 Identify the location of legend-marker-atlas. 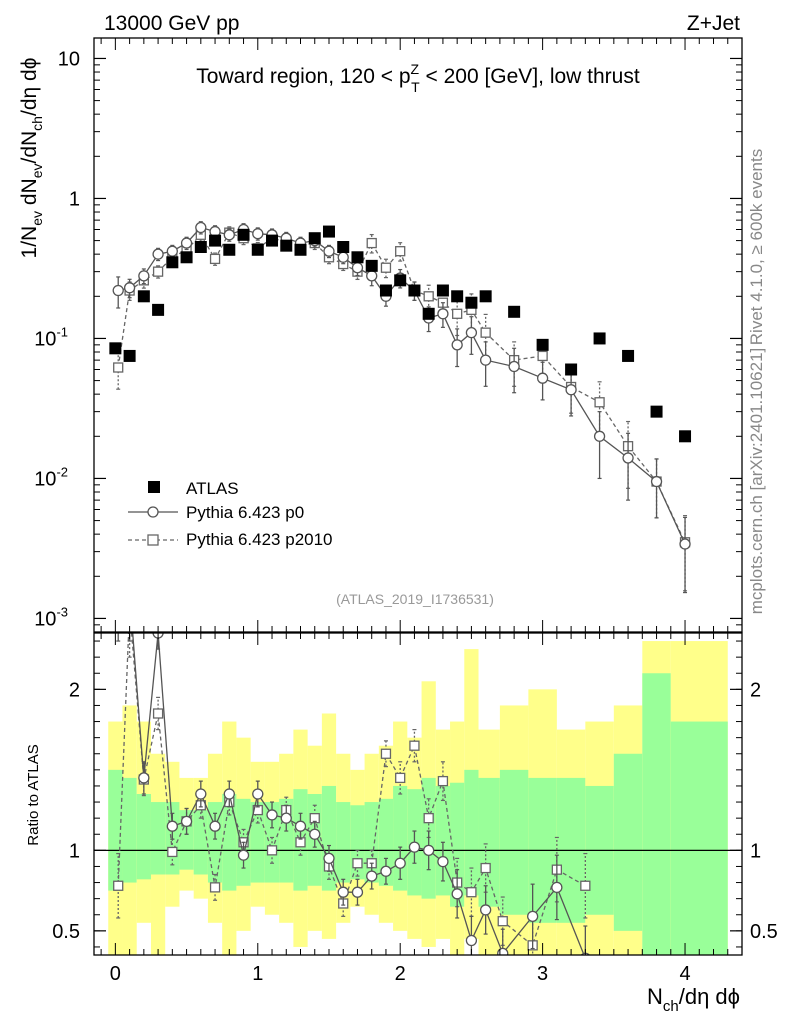
(154, 487).